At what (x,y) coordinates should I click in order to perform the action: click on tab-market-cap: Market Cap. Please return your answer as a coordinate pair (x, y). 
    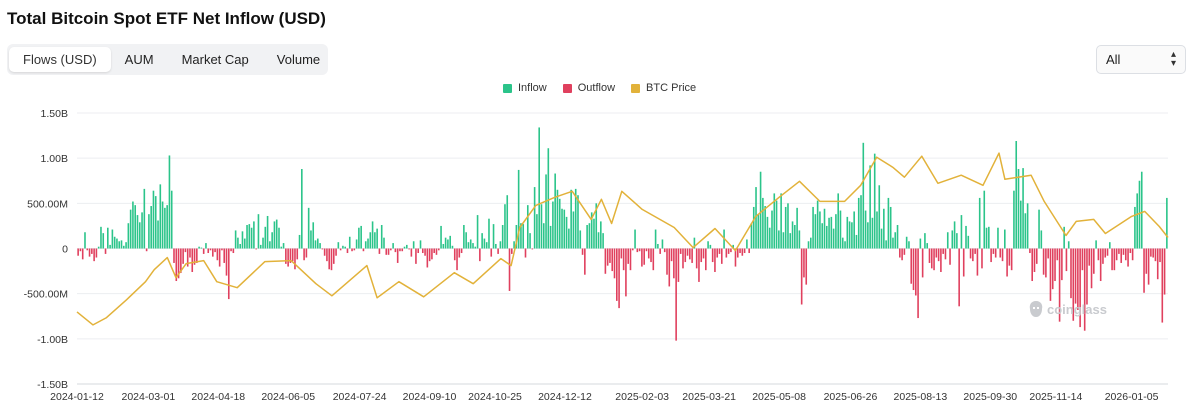
    Looking at the image, I should click on (215, 59).